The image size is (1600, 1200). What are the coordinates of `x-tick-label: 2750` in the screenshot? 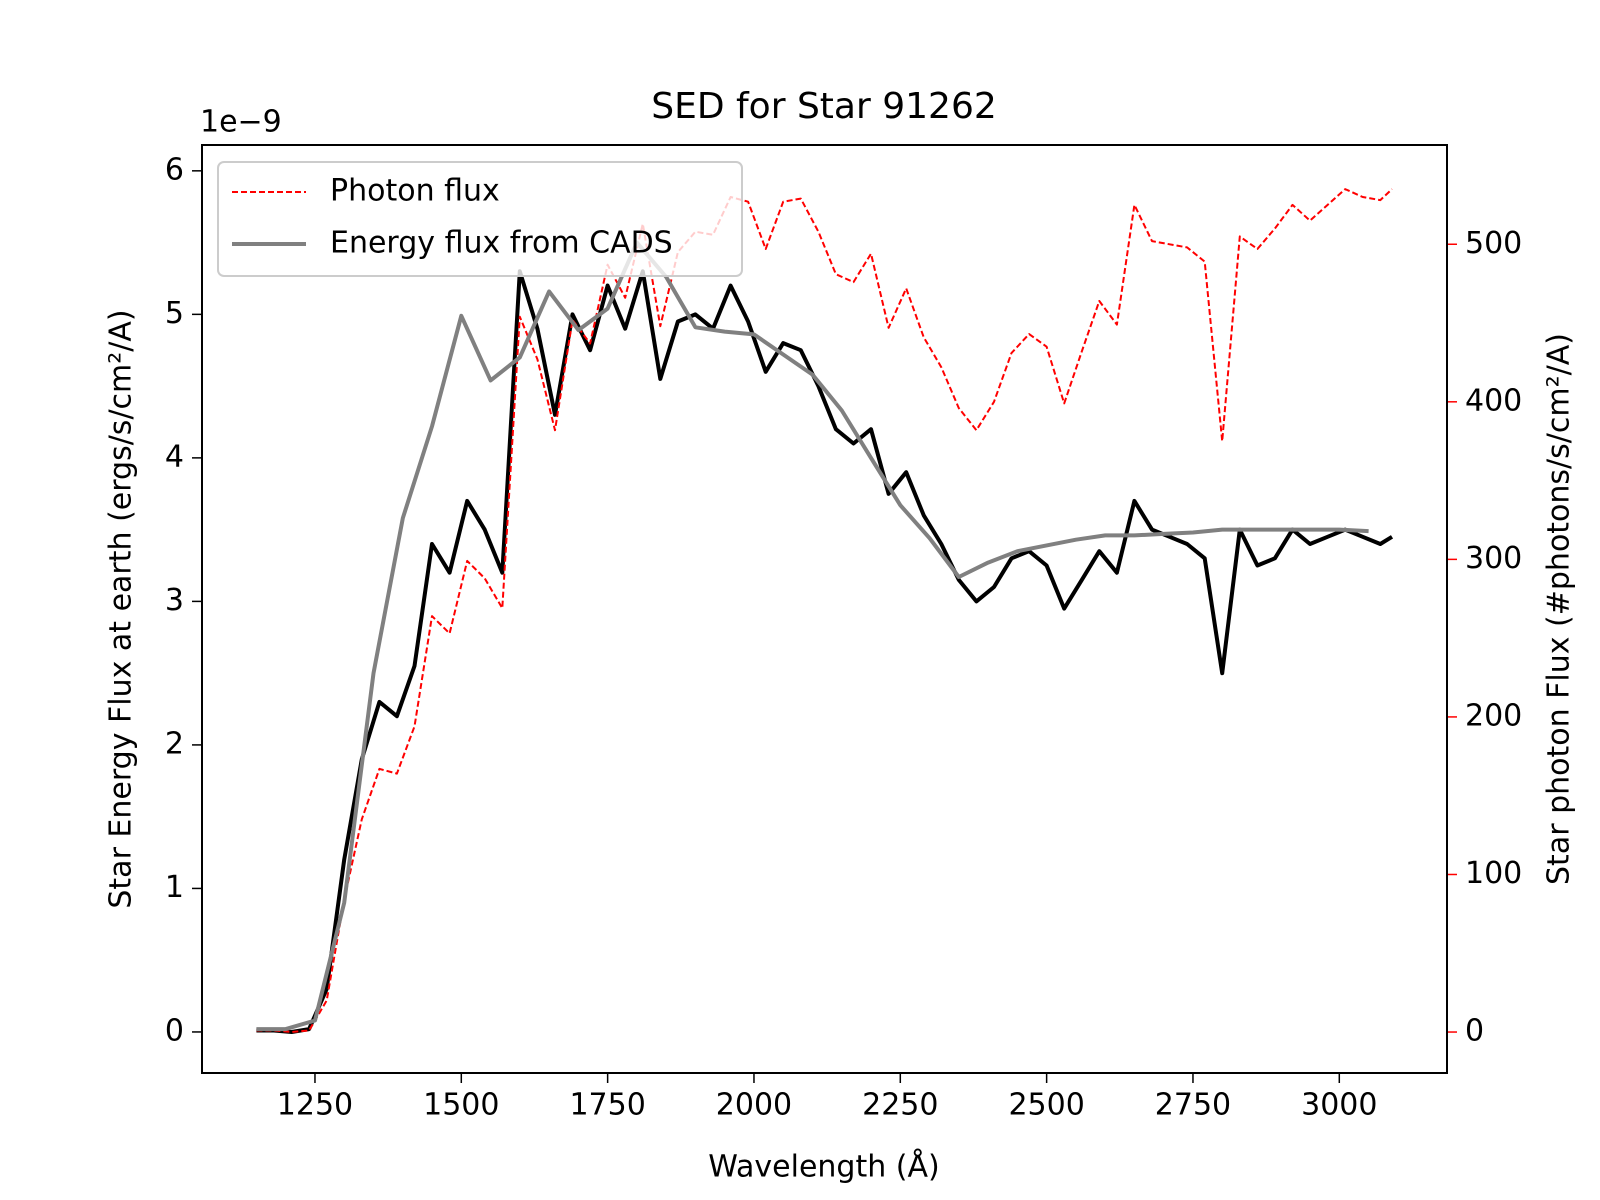 It's located at (1193, 1105).